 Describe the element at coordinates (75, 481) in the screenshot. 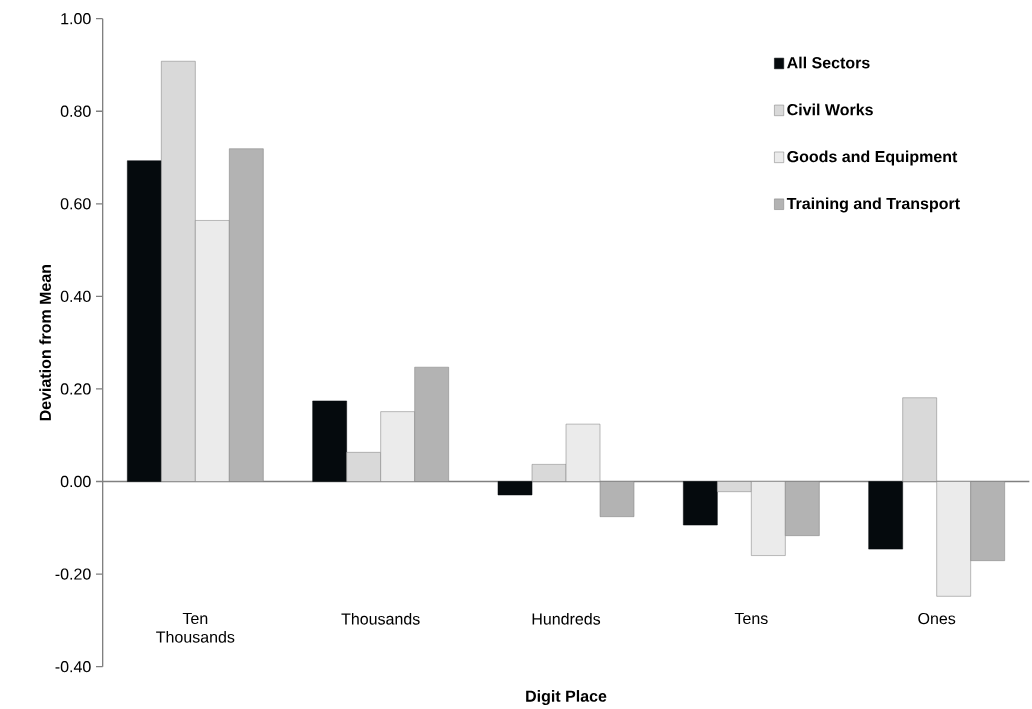

I see `y-tick-label: 0.00` at that location.